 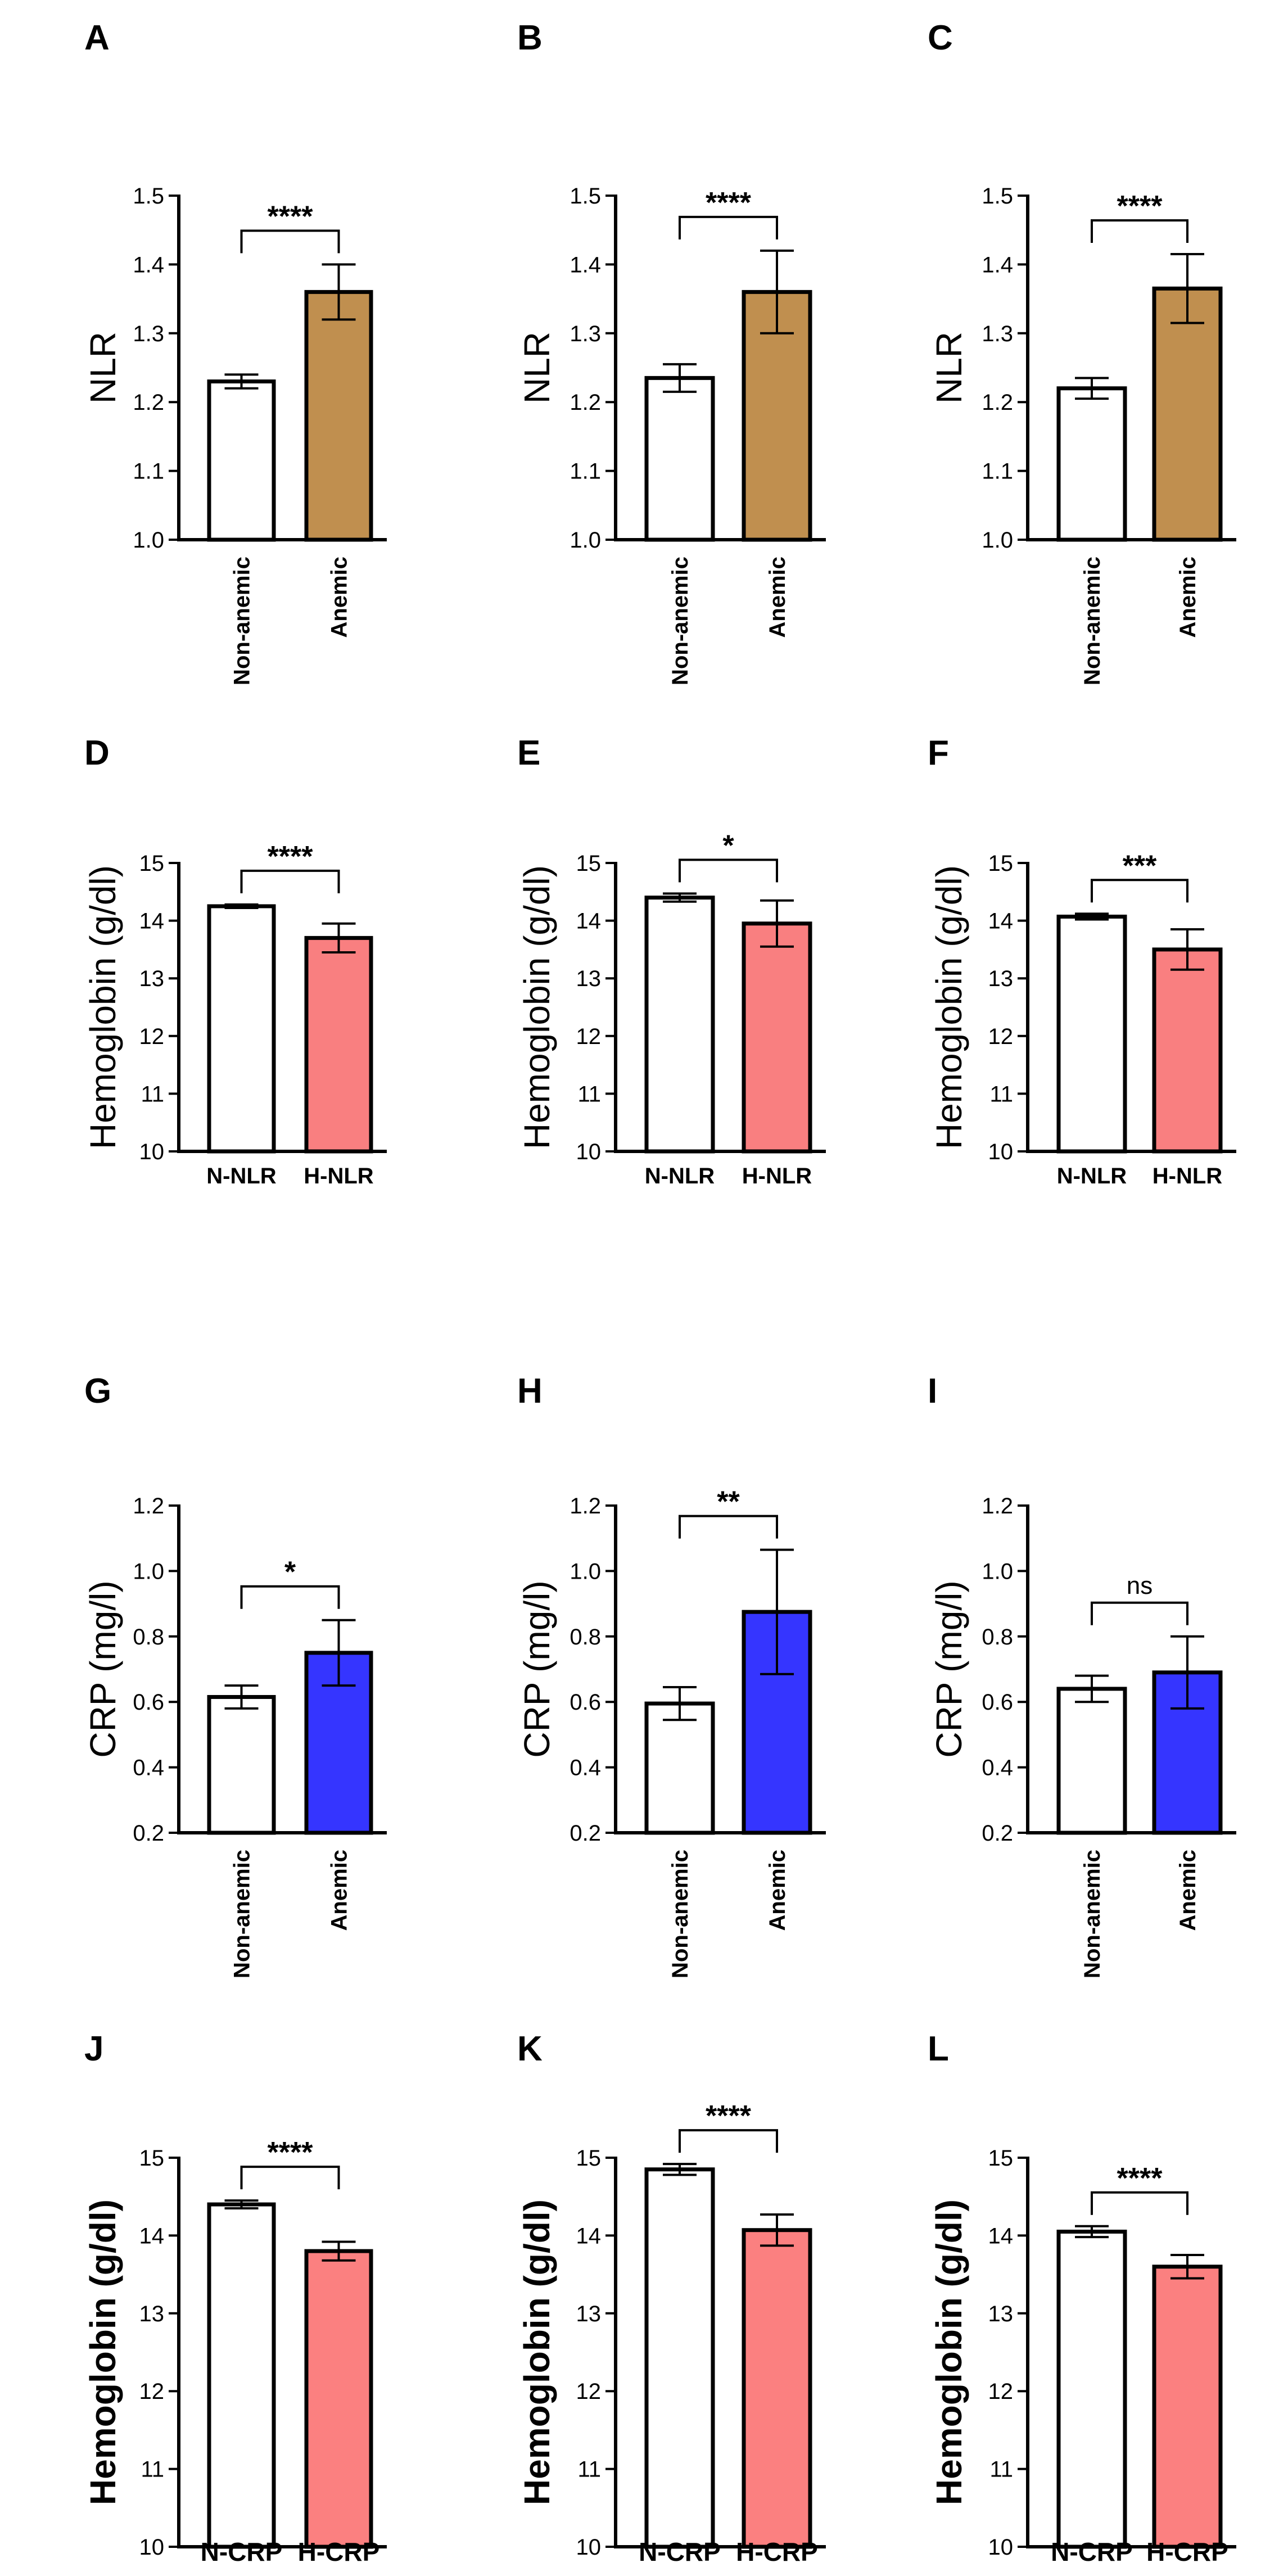 What do you see at coordinates (777, 1037) in the screenshot?
I see `panel-e-bar-case` at bounding box center [777, 1037].